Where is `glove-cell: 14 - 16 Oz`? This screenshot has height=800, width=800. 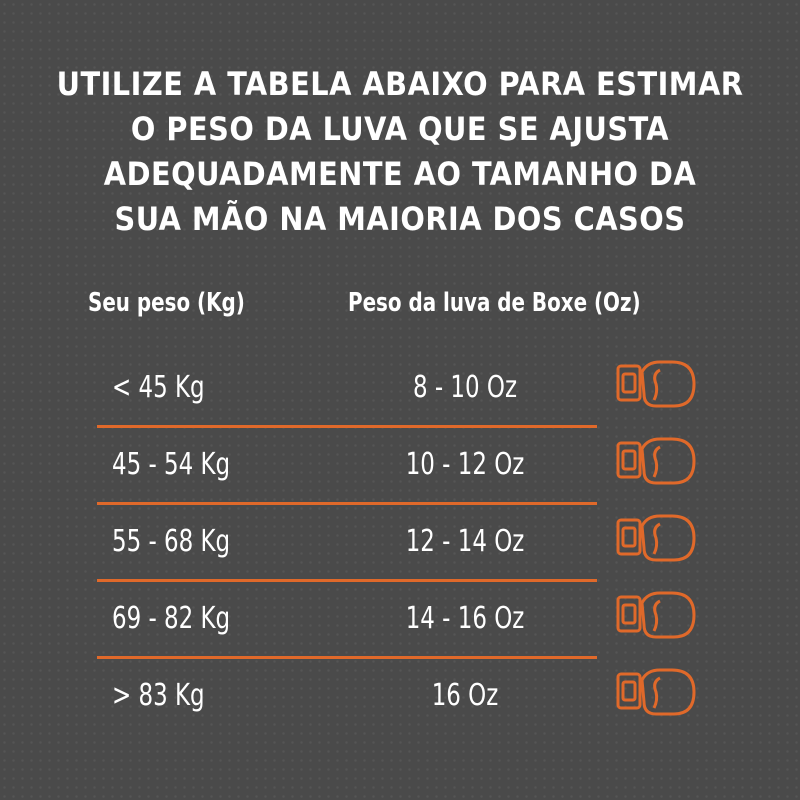 glove-cell: 14 - 16 Oz is located at coordinates (465, 618).